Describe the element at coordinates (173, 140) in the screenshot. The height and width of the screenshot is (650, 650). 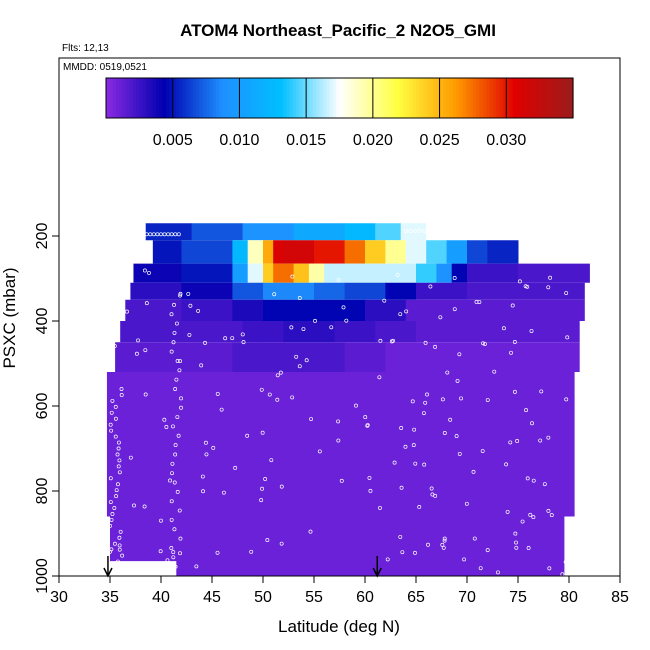
I see `colorbar-tick-label: 0.005` at that location.